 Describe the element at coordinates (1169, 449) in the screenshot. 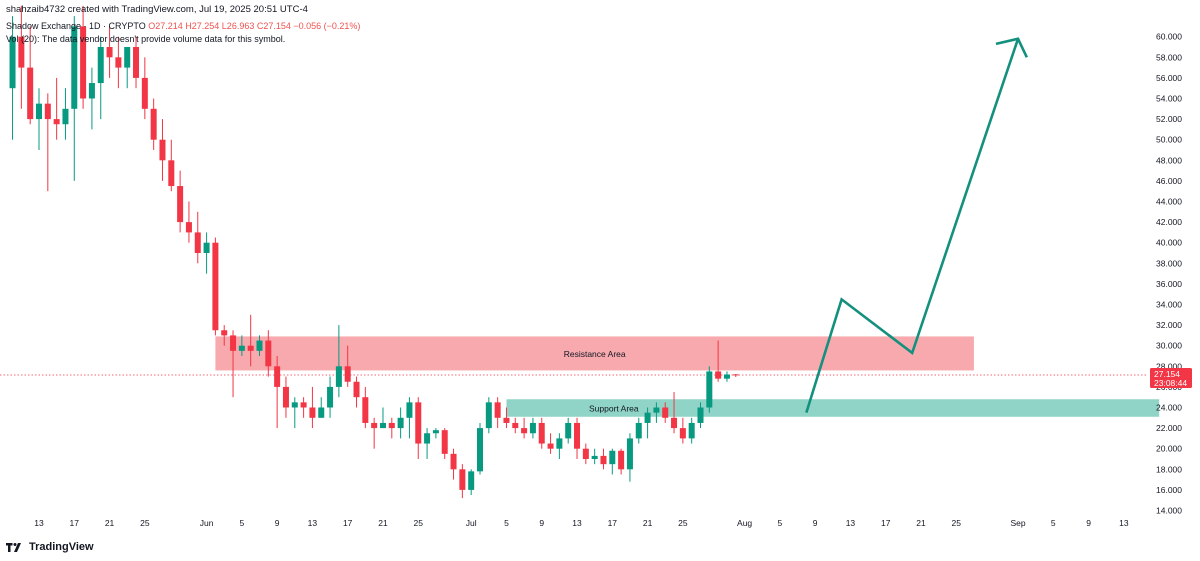

I see `price-tick-label: 20.000` at that location.